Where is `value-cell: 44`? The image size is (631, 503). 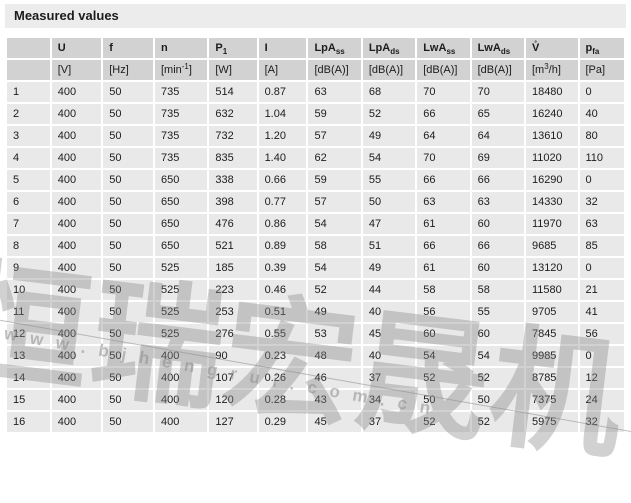 value-cell: 44 is located at coordinates (389, 290).